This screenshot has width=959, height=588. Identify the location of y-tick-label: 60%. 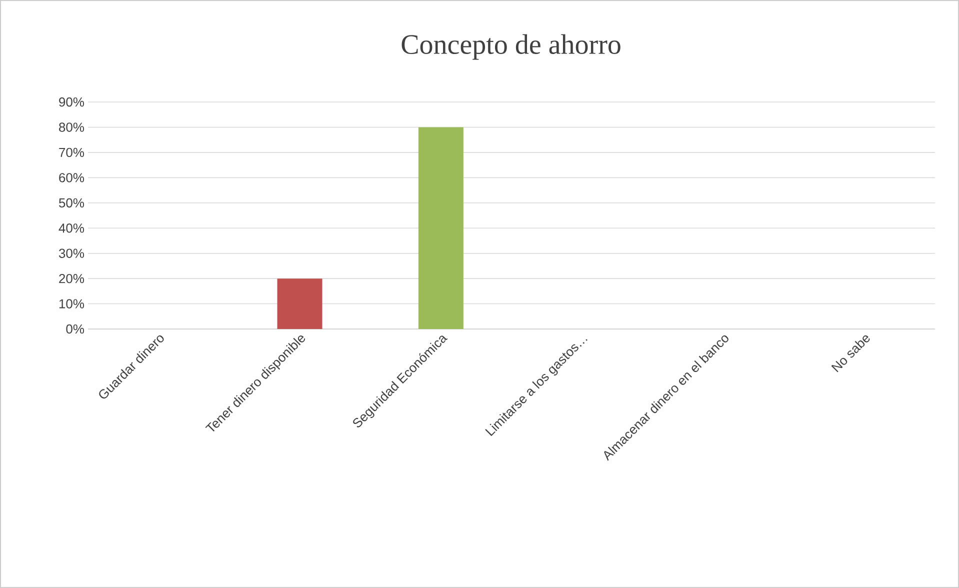
(71, 177).